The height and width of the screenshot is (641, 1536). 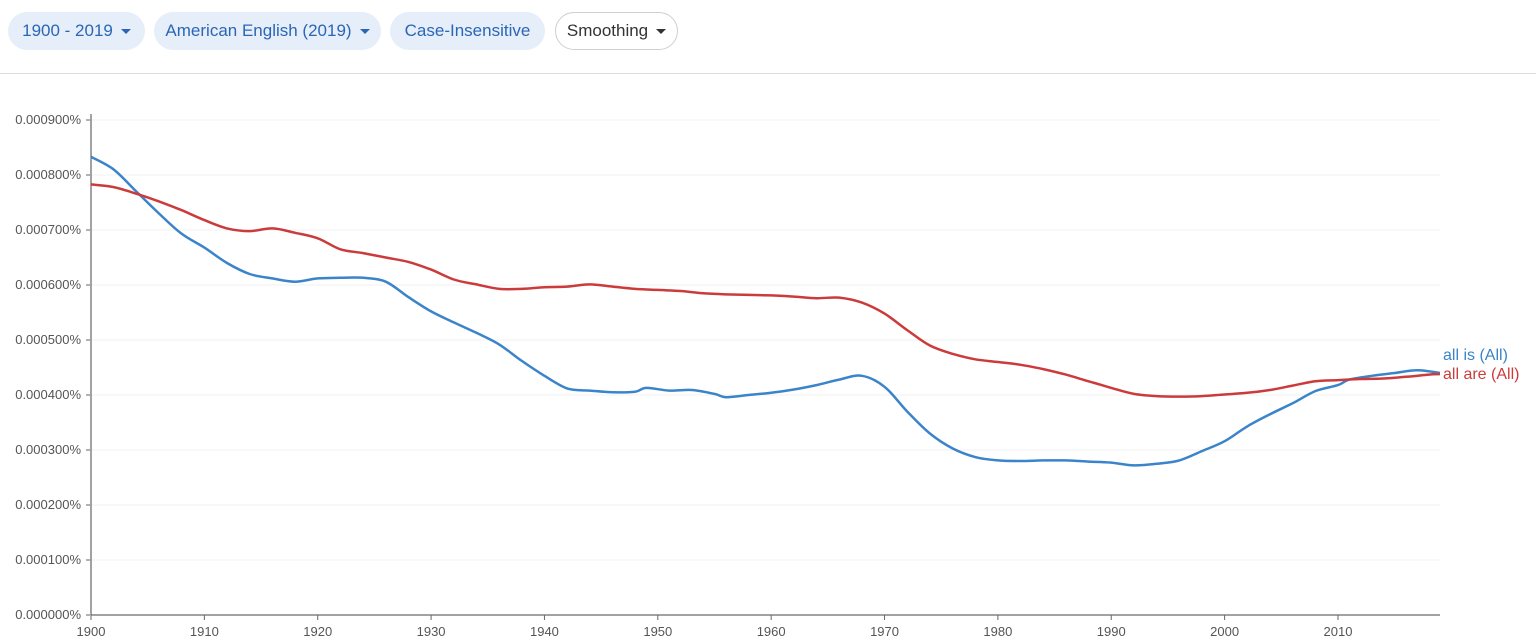 I want to click on y-tick-label: 0.000300%, so click(x=48, y=449).